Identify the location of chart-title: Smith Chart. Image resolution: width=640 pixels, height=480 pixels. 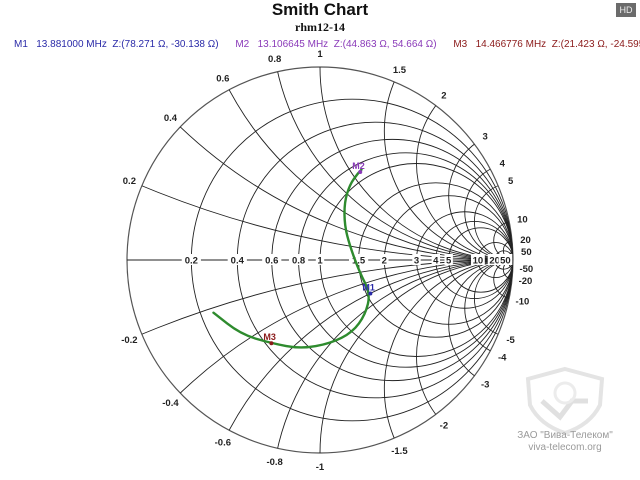
(320, 9).